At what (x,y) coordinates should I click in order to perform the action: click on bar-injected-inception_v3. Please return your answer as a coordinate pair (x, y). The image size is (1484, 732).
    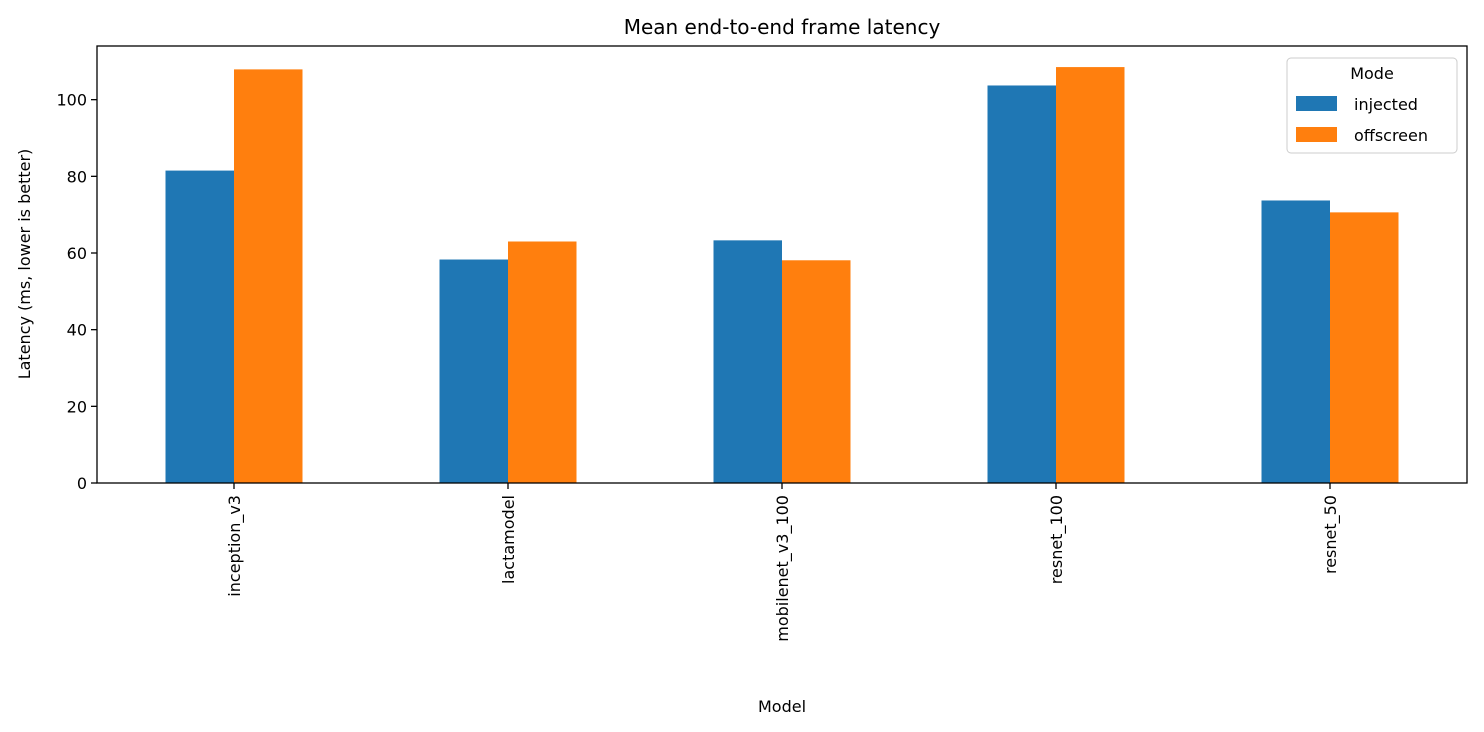
    Looking at the image, I should click on (199, 327).